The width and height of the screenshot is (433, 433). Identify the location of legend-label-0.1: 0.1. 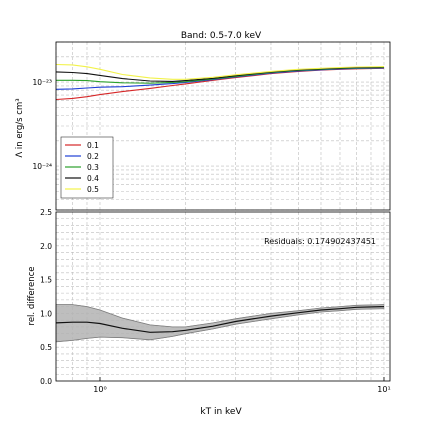
(93, 145).